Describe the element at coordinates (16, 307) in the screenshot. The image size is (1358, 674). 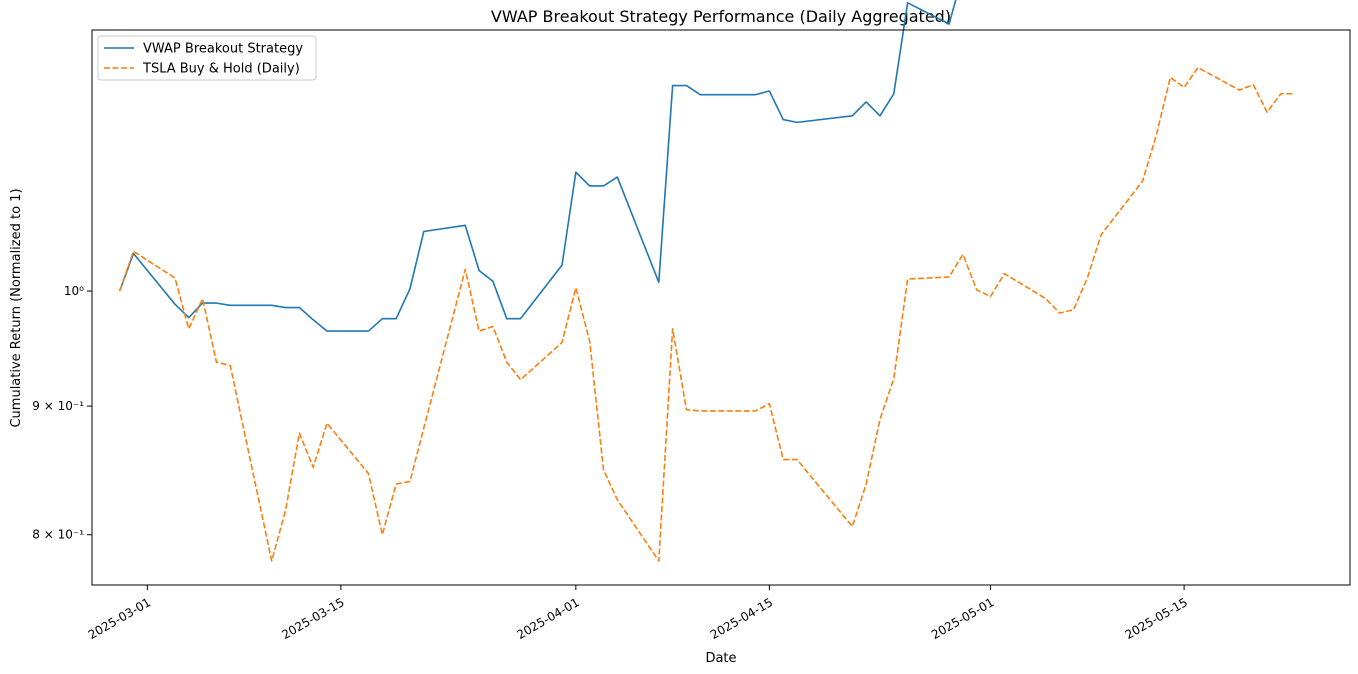
I see `y-axis-label: Cumulative Return (Normalized to 1)` at that location.